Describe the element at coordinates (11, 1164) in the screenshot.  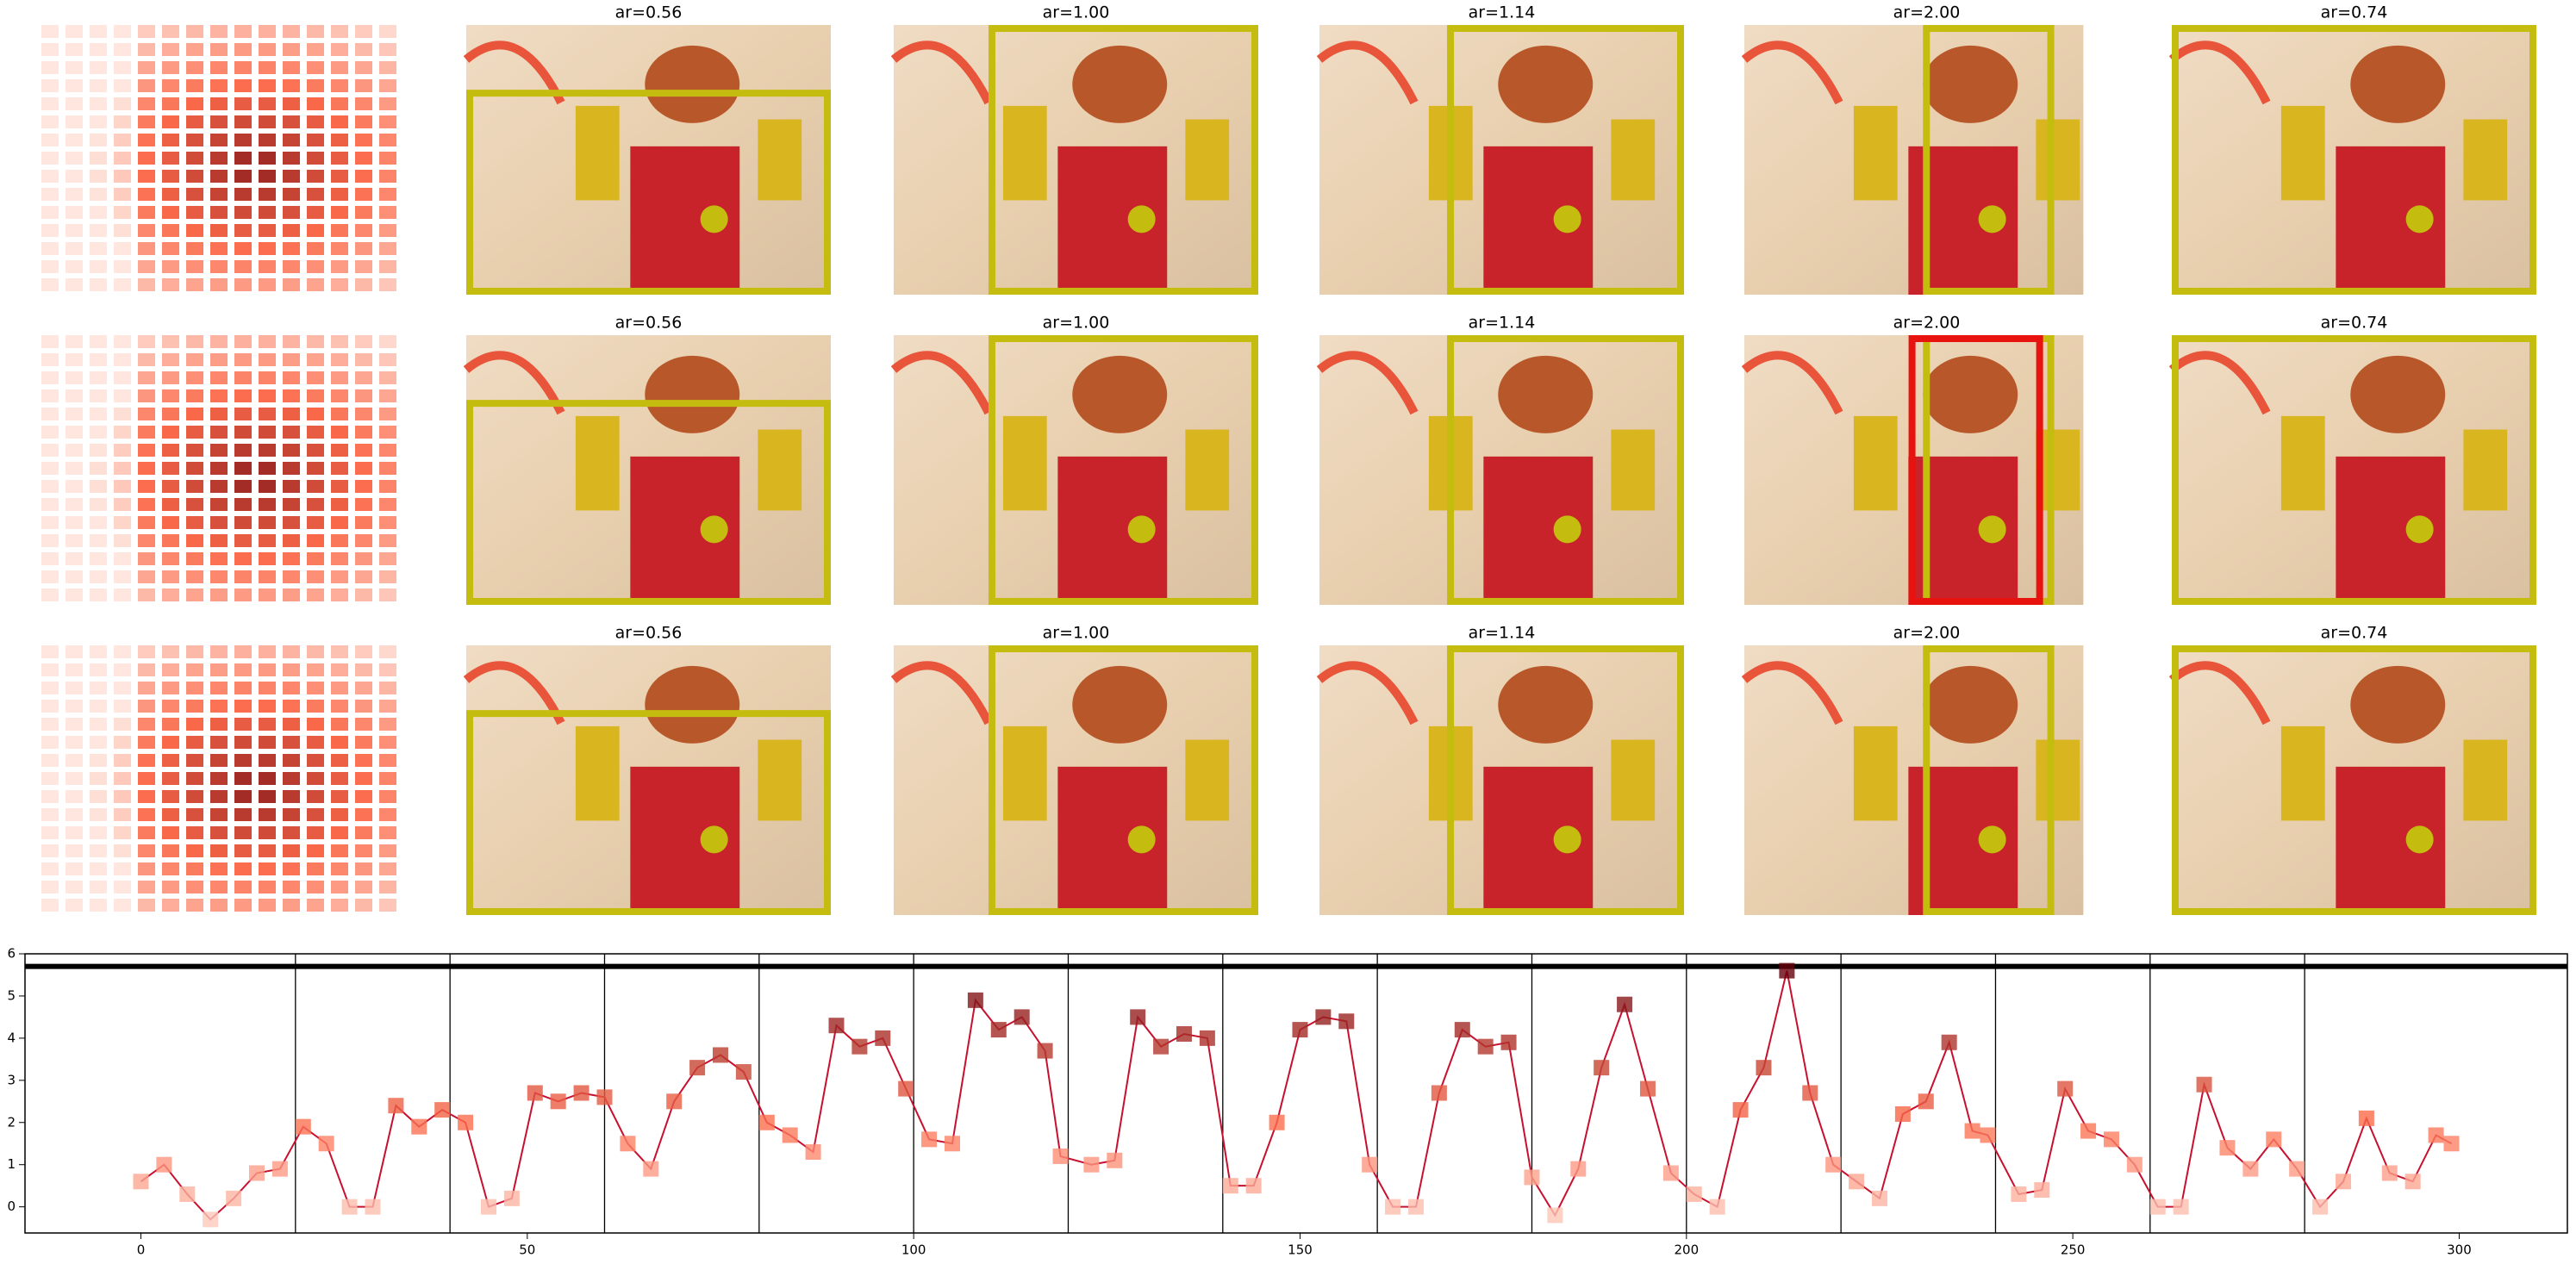
I see `y-tick-label: 1` at that location.